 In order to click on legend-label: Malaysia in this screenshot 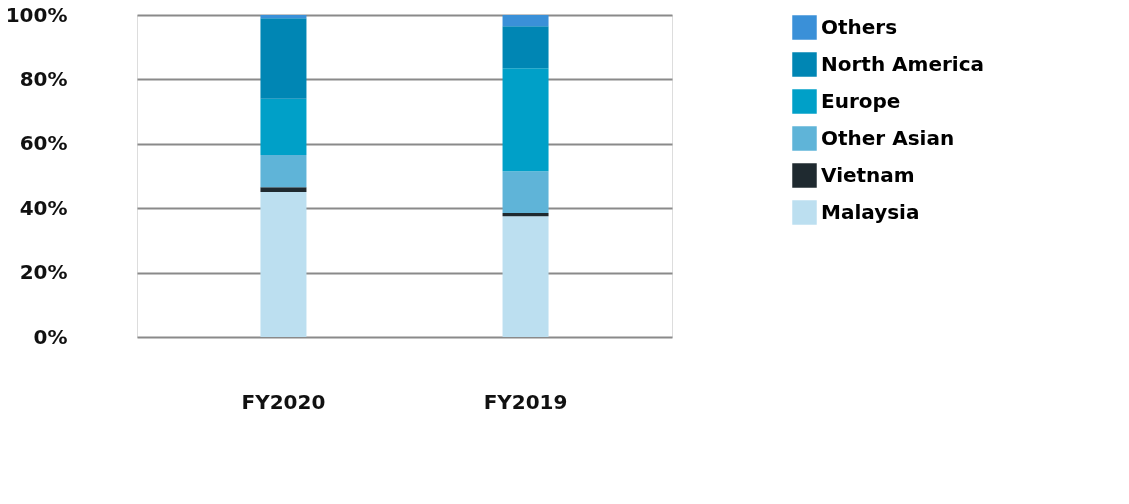, I will do `click(870, 211)`.